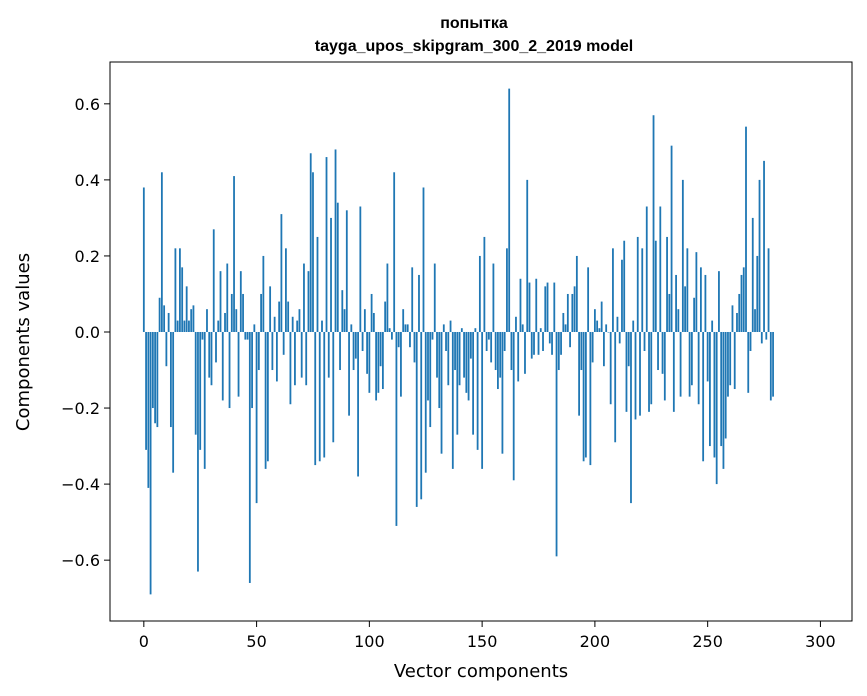  Describe the element at coordinates (481, 671) in the screenshot. I see `x-axis-label: Vector components` at that location.